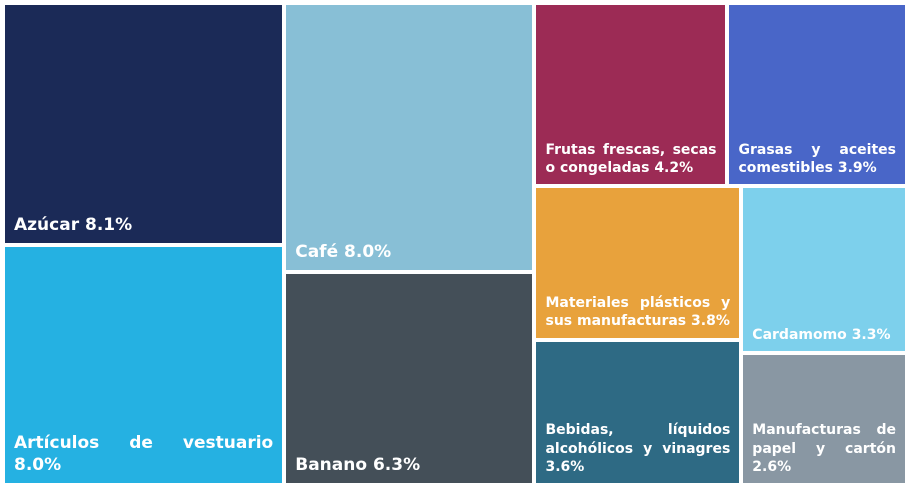 The height and width of the screenshot is (483, 905). I want to click on tile: Frutas frescas, secas o congeladas 4.2%, so click(631, 95).